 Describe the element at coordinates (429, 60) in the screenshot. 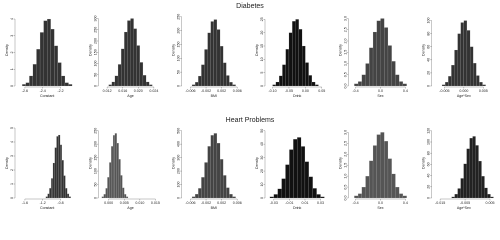

I see `y-tick-label: 40` at that location.